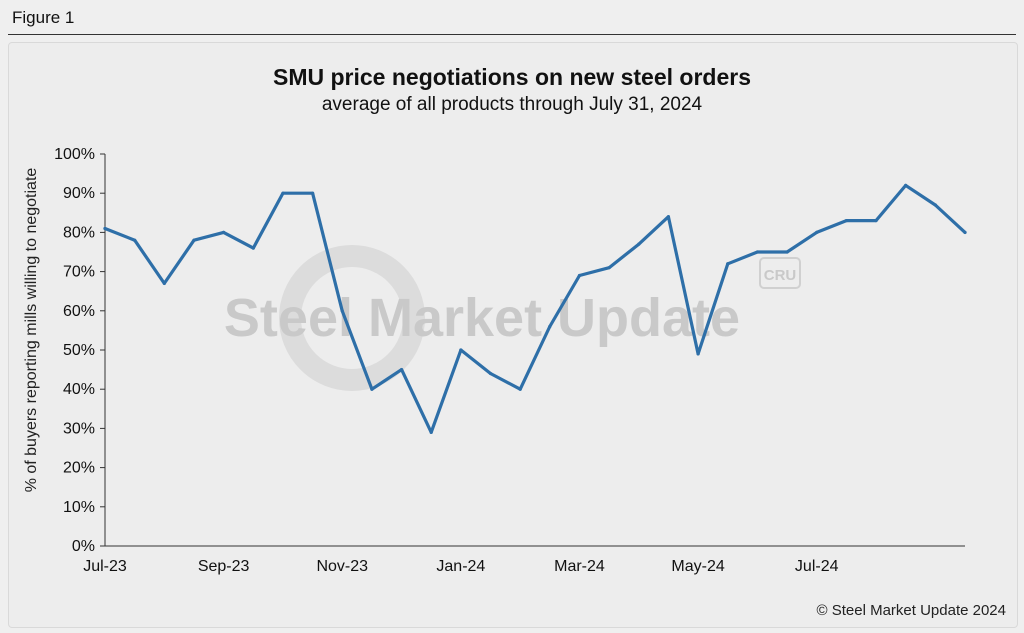  I want to click on y-tick-label: 20%, so click(79, 468).